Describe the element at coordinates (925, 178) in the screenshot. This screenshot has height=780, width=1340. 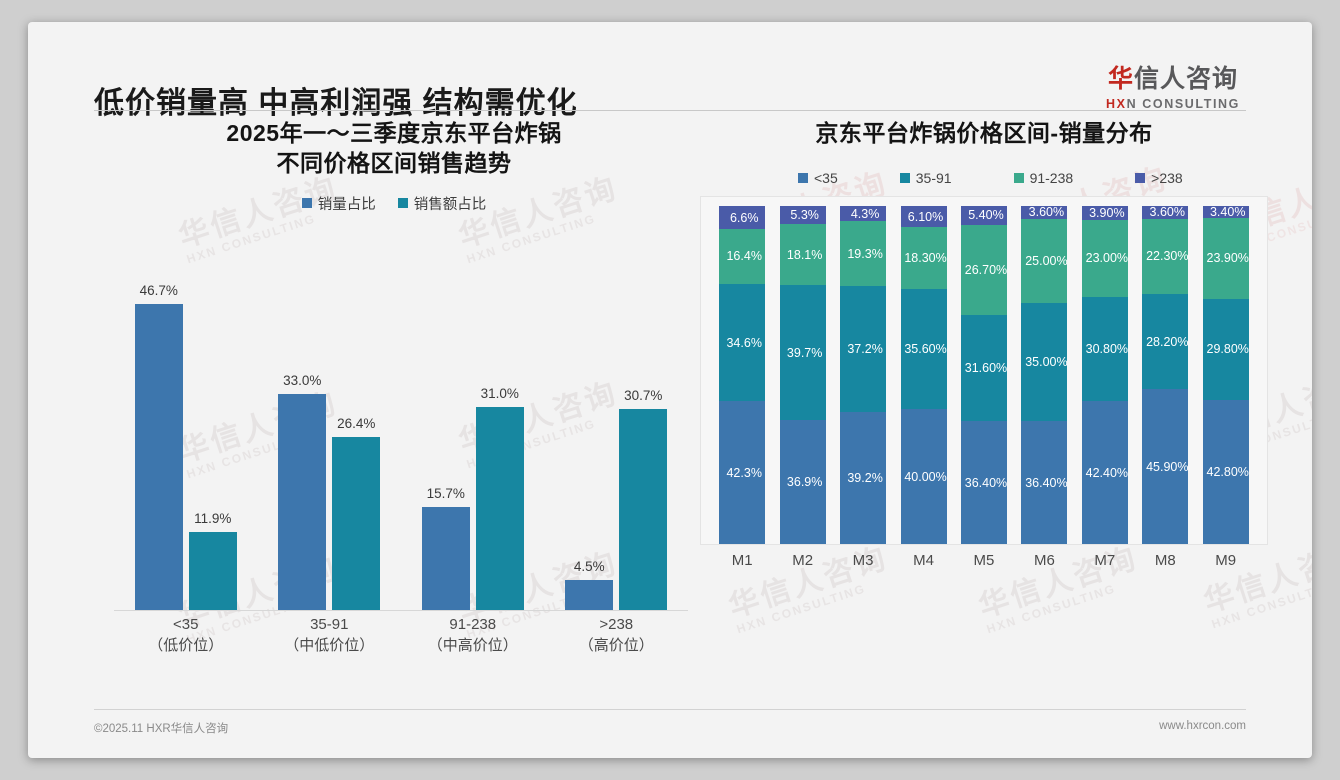
I see `legend-item-35-91: 35-91` at that location.